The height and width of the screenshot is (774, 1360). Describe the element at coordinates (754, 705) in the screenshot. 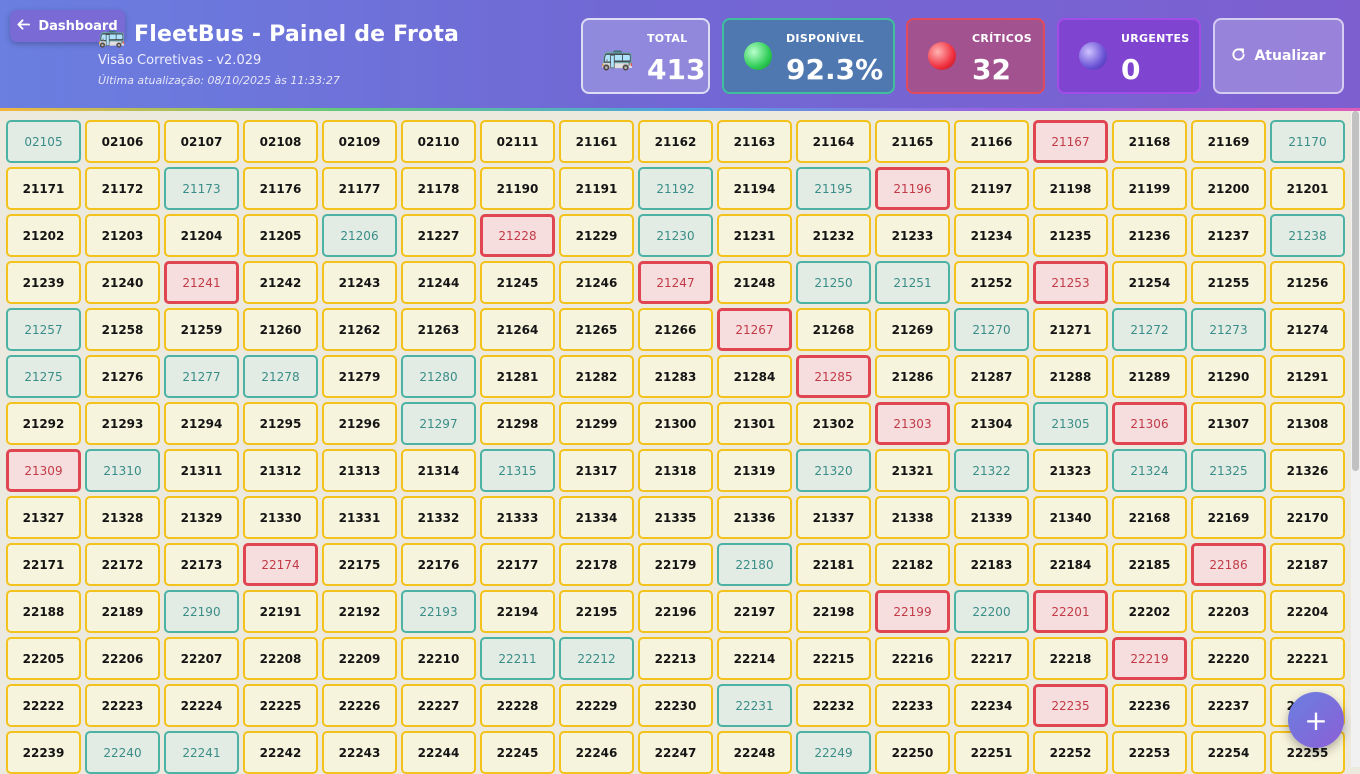

I see `vehicle-tile: 22231` at that location.